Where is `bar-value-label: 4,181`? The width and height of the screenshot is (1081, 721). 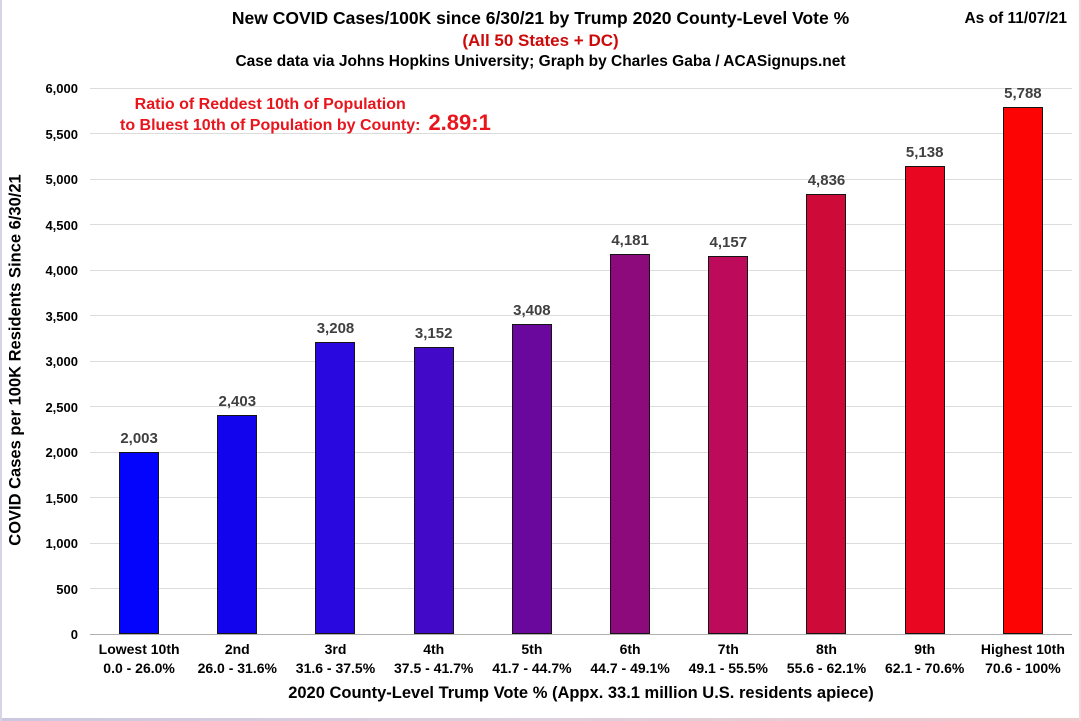 bar-value-label: 4,181 is located at coordinates (630, 240).